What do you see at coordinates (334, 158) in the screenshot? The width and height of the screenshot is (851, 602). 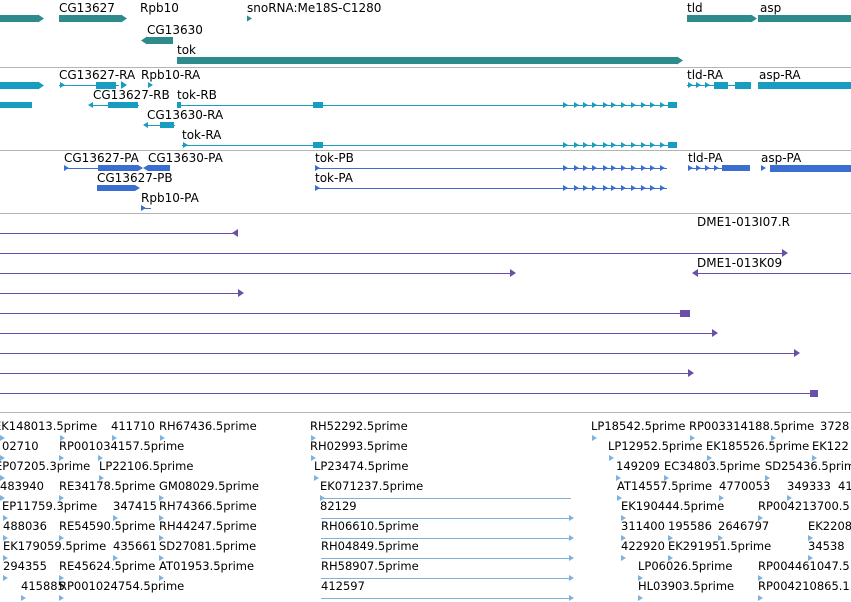 I see `protein-label: tok-PB` at bounding box center [334, 158].